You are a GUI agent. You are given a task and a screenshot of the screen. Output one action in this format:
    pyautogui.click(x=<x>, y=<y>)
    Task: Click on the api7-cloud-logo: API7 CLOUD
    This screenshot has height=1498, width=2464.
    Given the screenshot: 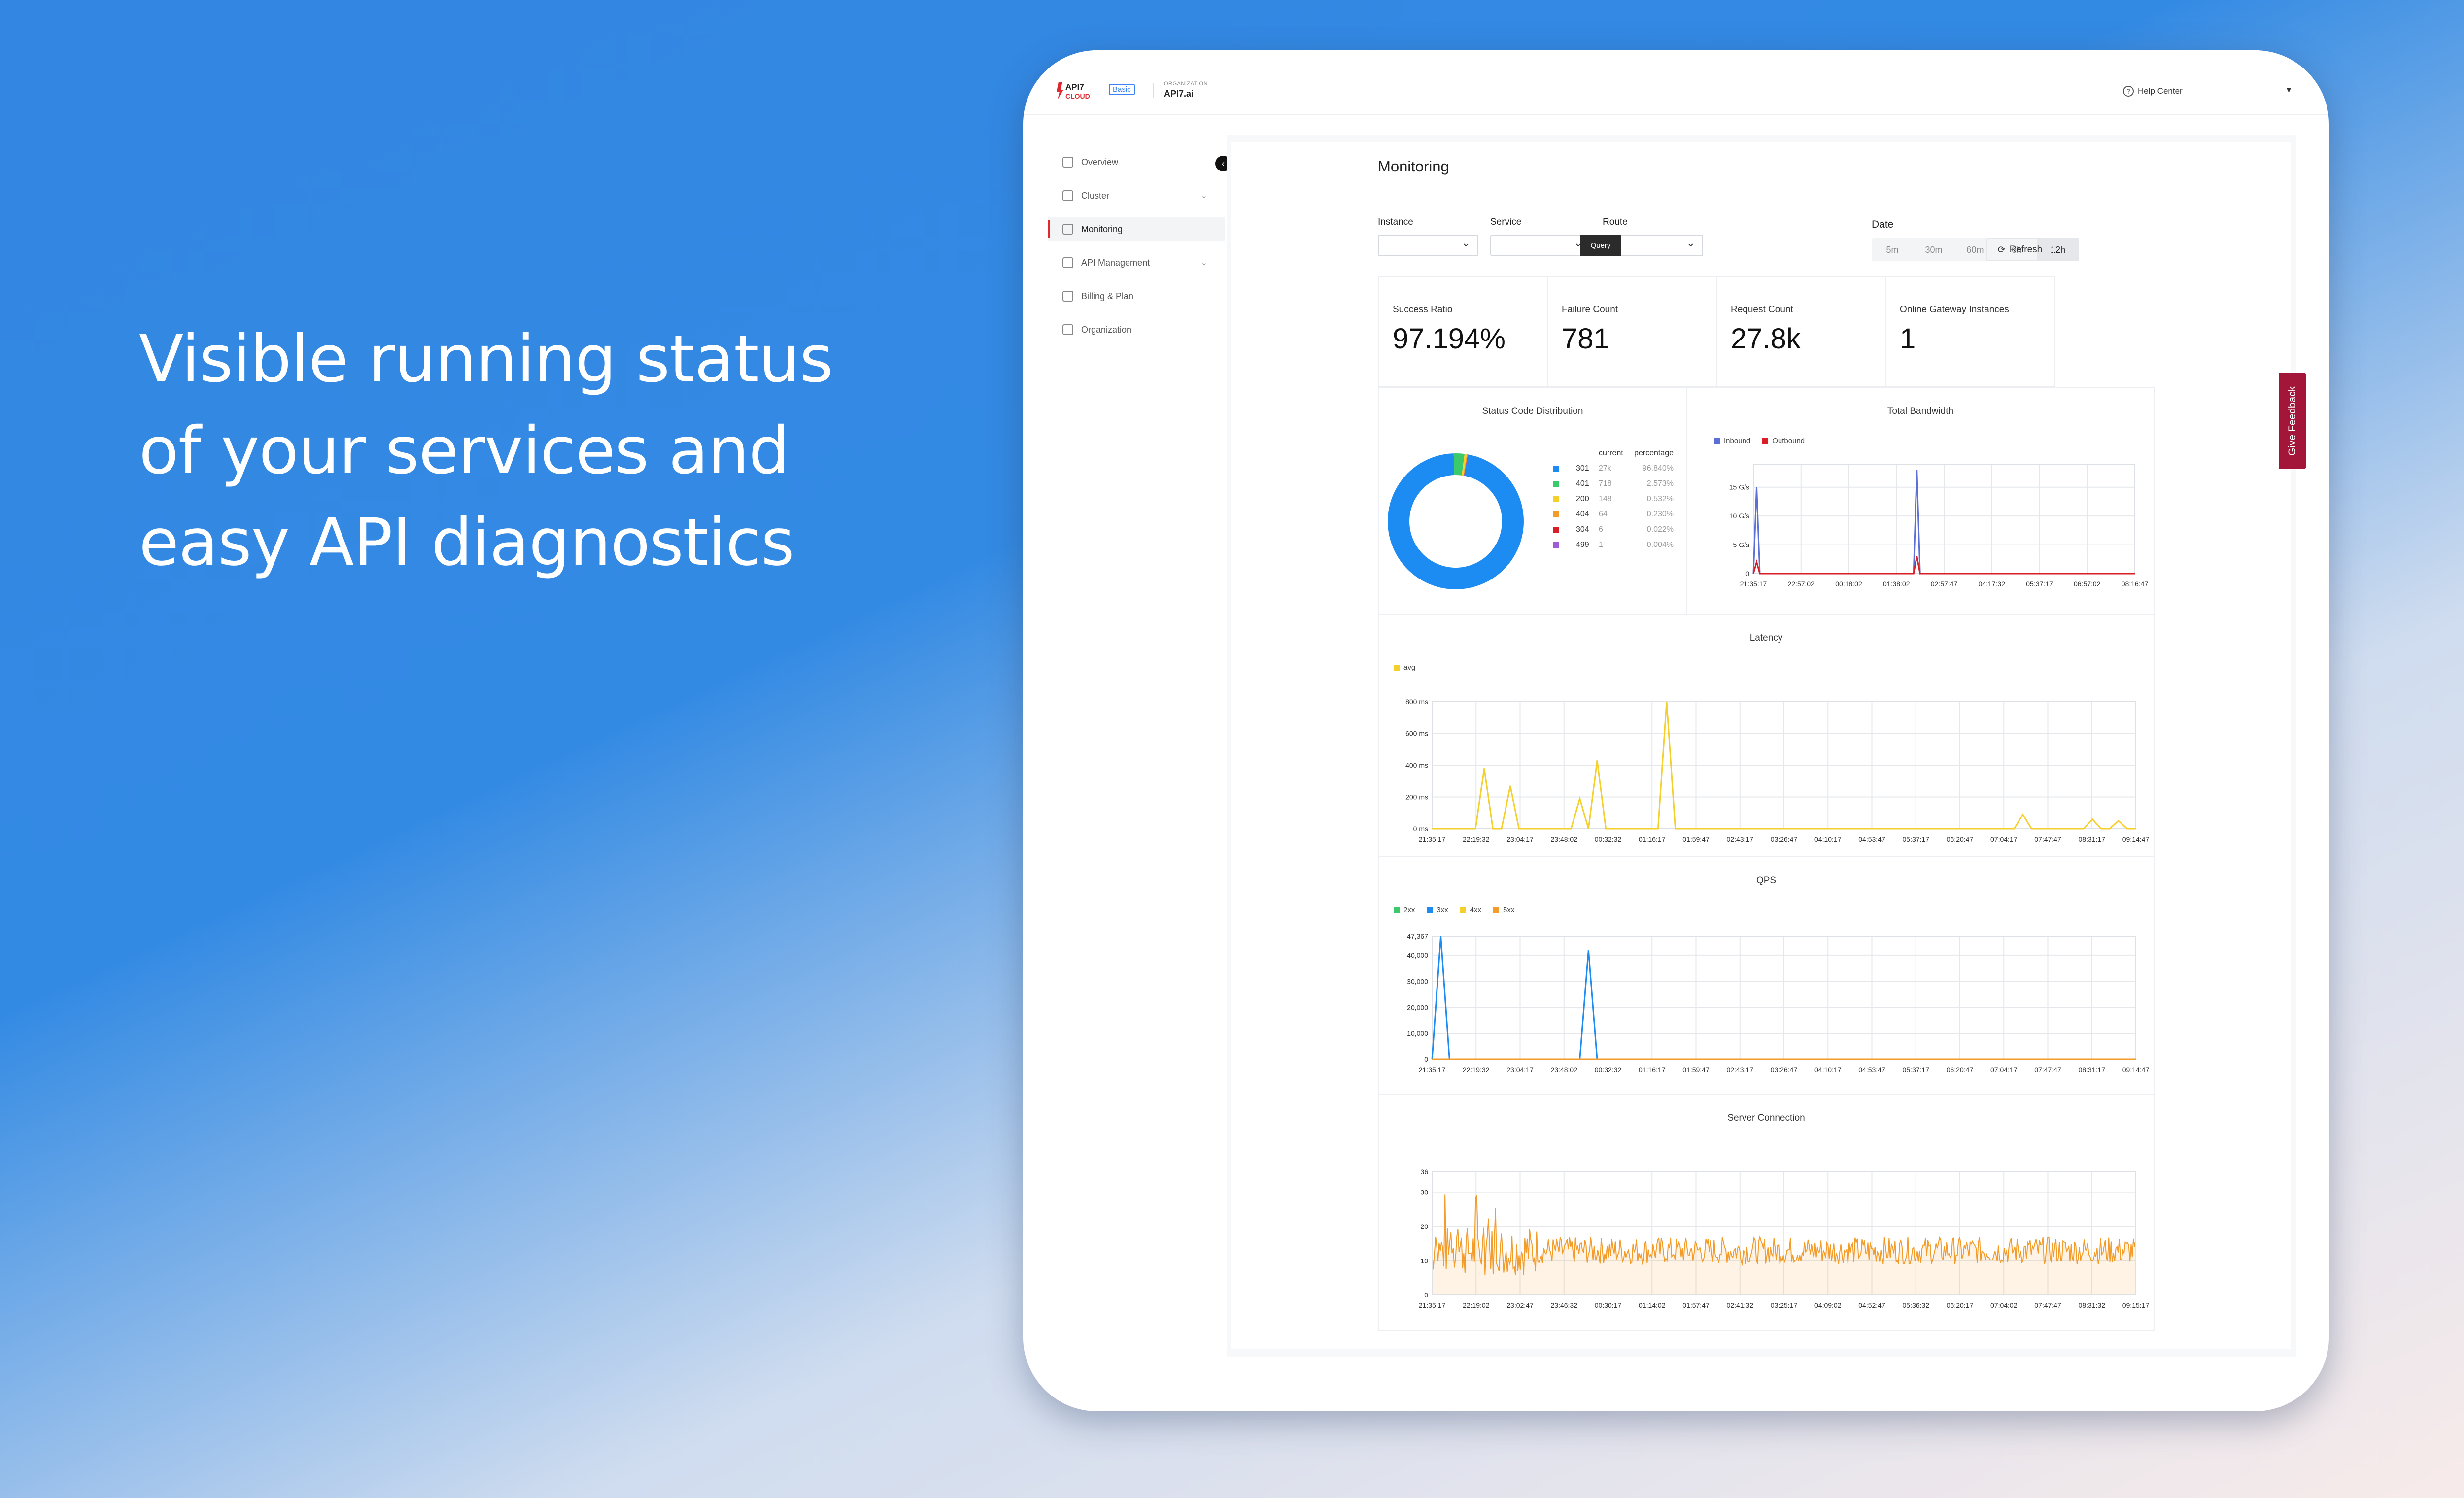 What is the action you would take?
    pyautogui.click(x=1073, y=91)
    